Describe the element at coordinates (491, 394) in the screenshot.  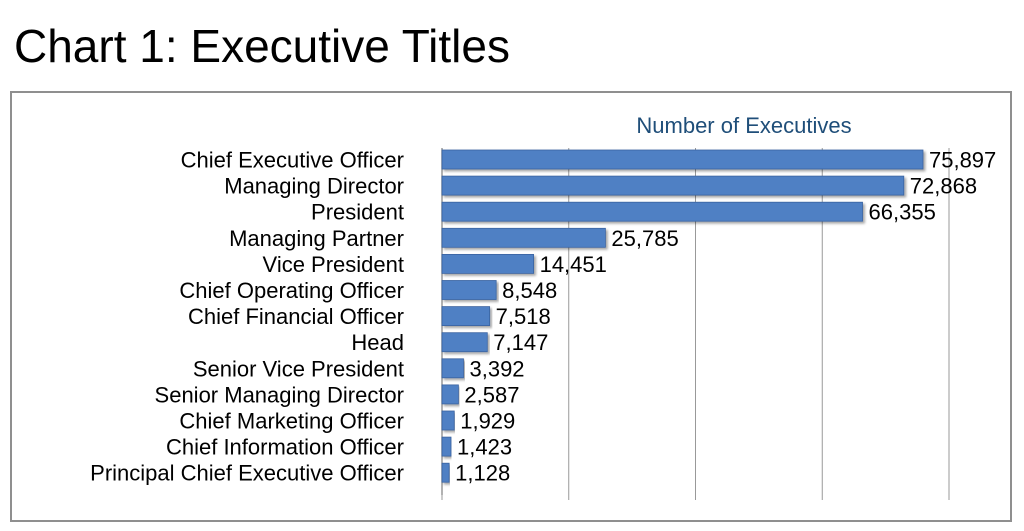
I see `data-label: 2,587` at that location.